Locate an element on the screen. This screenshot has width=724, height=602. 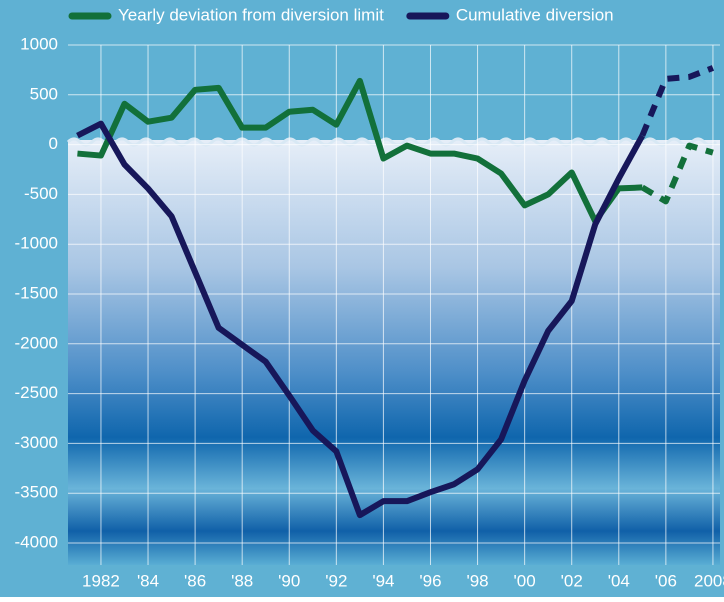
y-tick-label: -2500 is located at coordinates (36, 392).